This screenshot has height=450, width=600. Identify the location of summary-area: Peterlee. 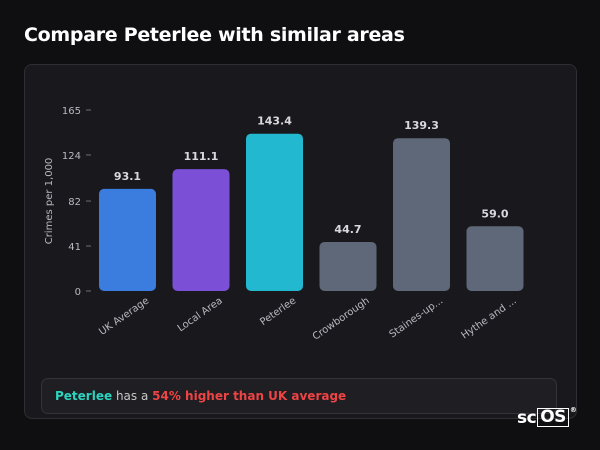
(84, 396).